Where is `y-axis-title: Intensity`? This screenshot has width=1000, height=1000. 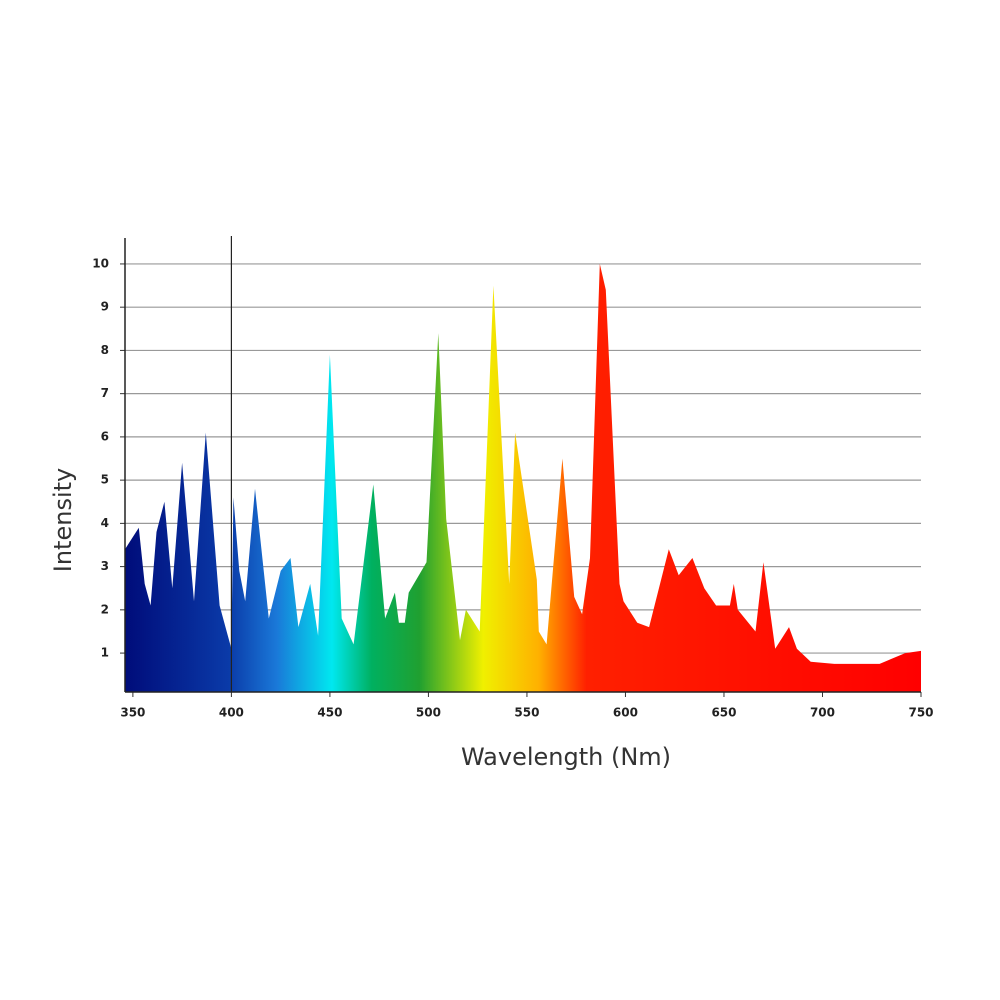 y-axis-title: Intensity is located at coordinates (63, 520).